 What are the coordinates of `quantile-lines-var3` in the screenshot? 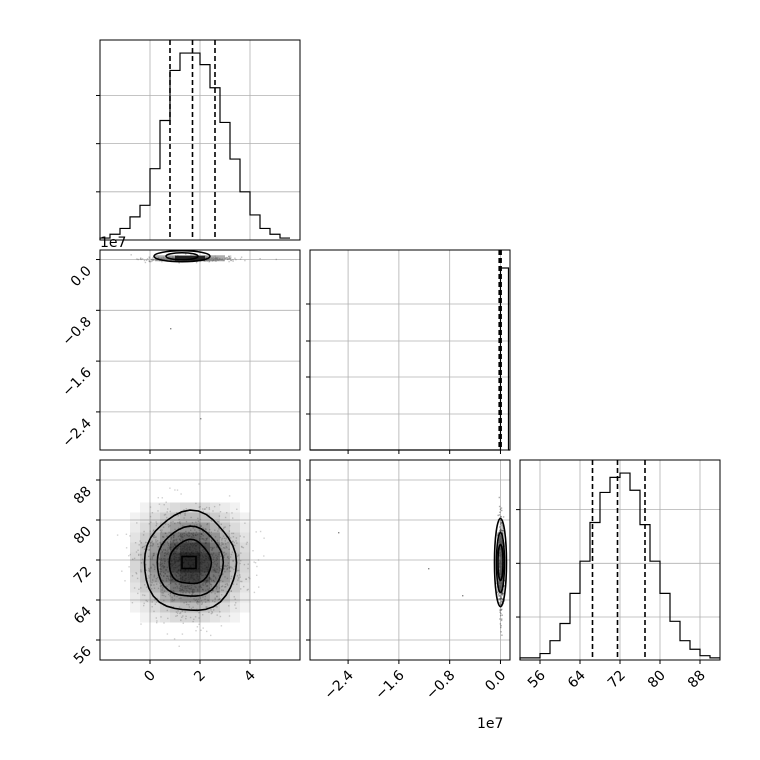 It's located at (618, 560).